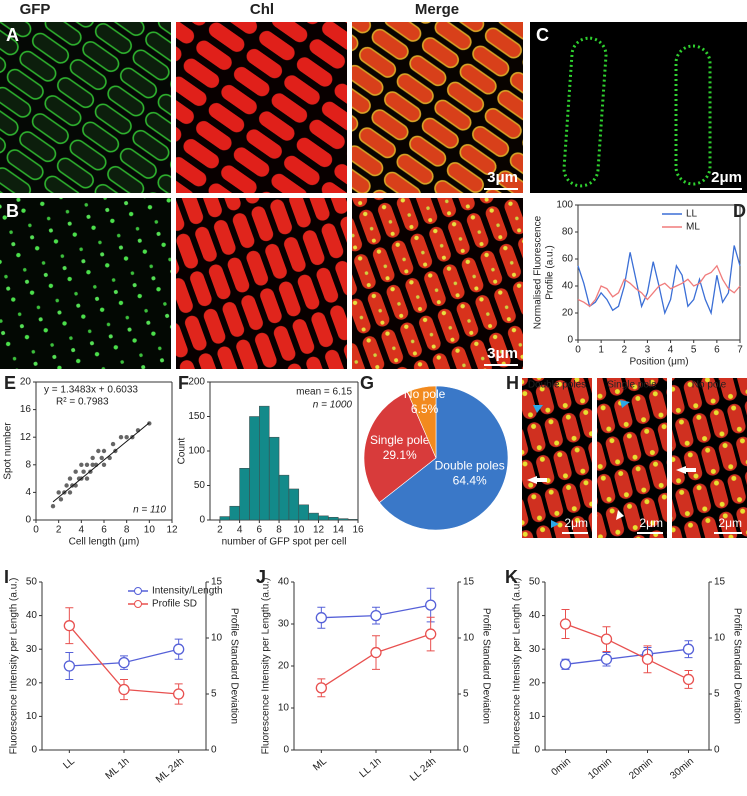  Describe the element at coordinates (682, 769) in the screenshot. I see `x-tick-label: 30min` at that location.